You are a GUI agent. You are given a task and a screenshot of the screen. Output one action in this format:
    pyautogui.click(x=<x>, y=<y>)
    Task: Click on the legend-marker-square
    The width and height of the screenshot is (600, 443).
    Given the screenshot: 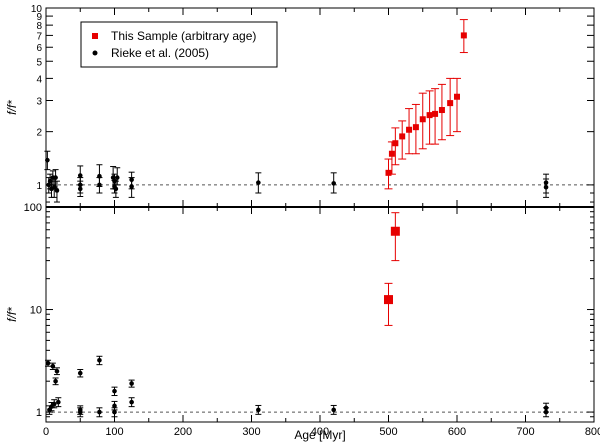 What is the action you would take?
    pyautogui.click(x=95, y=36)
    